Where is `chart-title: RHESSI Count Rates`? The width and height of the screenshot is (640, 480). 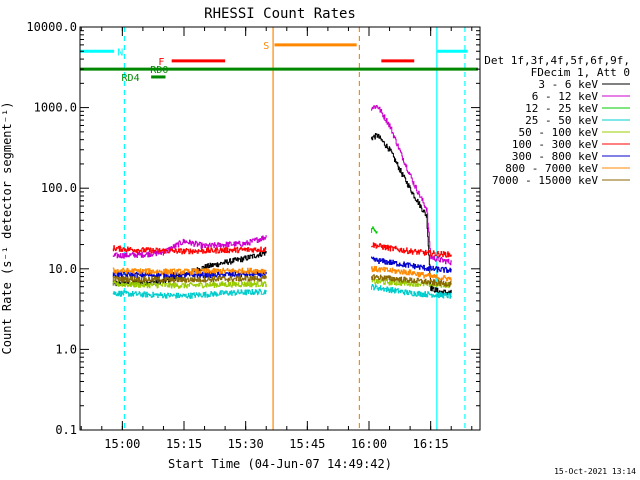
chart-title: RHESSI Count Rates is located at coordinates (280, 14).